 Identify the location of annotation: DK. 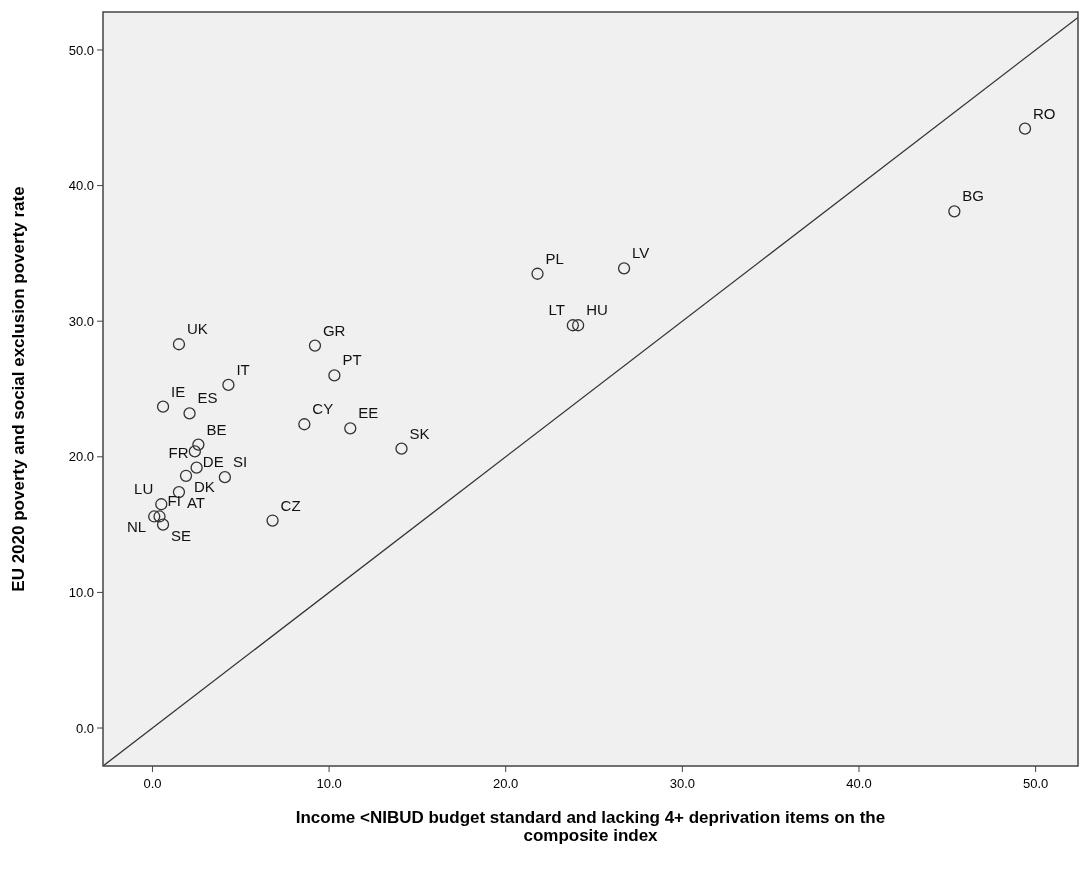
(204, 486).